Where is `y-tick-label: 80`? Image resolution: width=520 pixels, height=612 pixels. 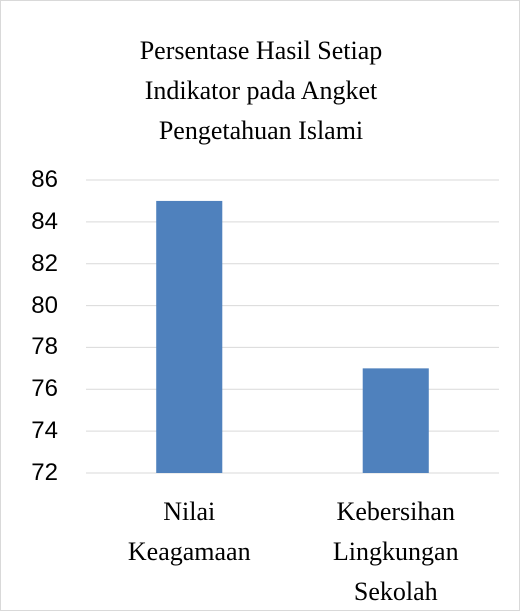
y-tick-label: 80 is located at coordinates (44, 305).